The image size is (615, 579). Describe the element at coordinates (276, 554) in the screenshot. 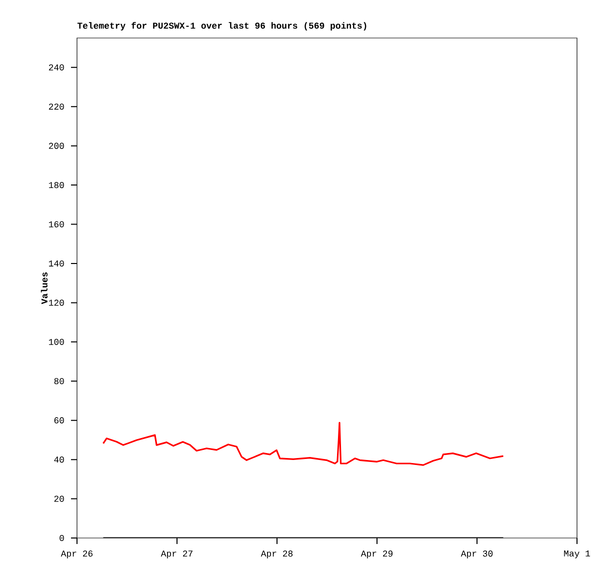

I see `x-tick-label: Apr 28` at that location.